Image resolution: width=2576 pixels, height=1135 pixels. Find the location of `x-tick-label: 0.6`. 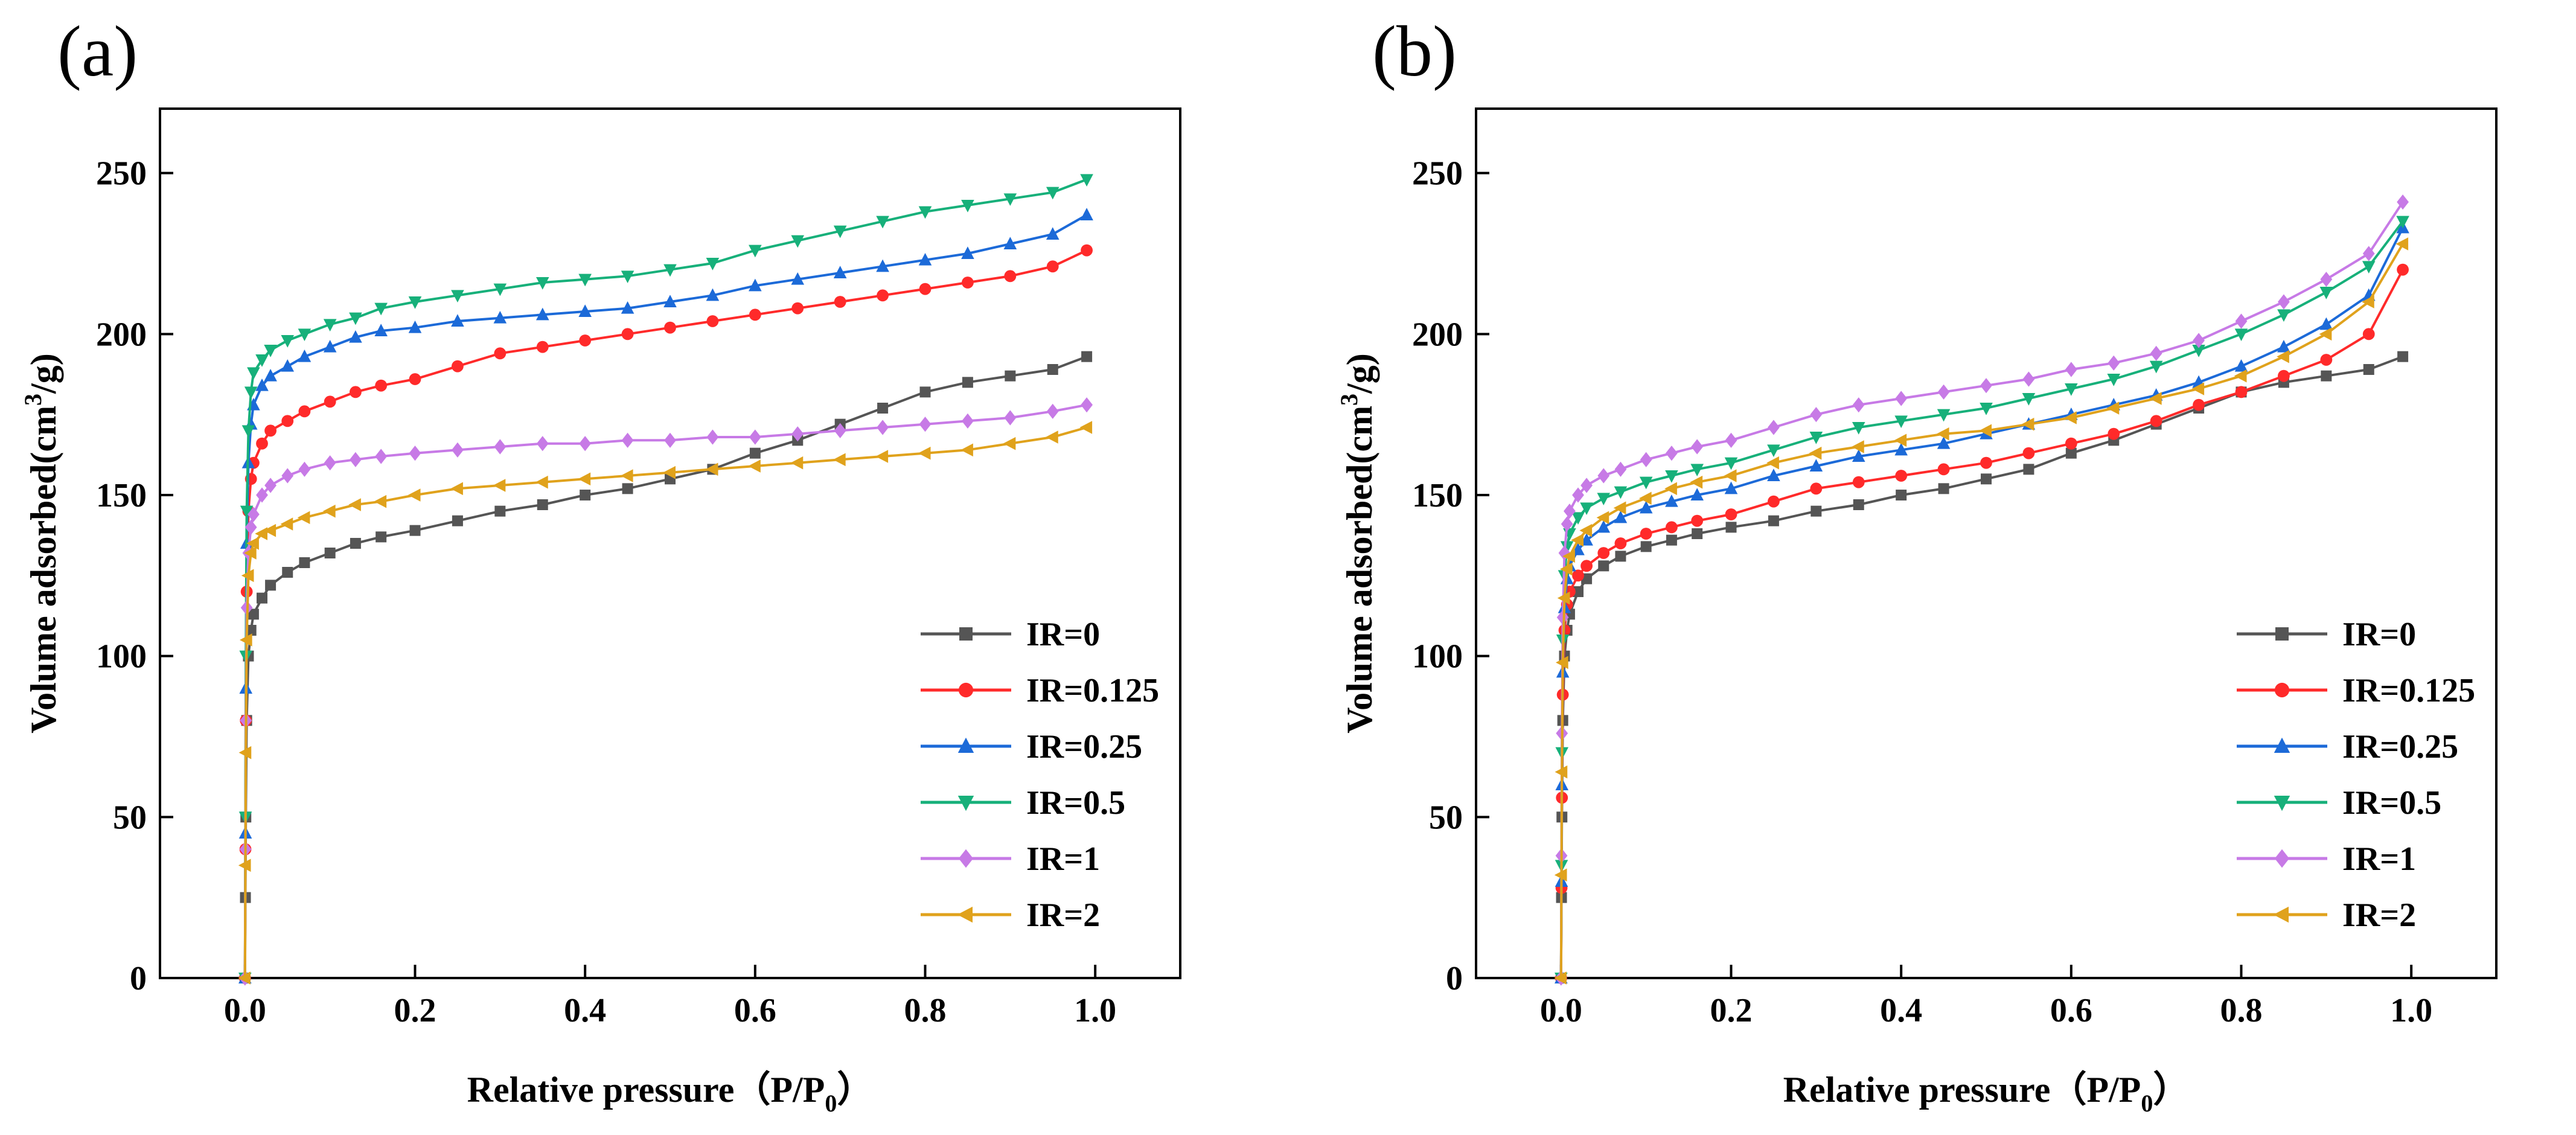

x-tick-label: 0.6 is located at coordinates (755, 1010).